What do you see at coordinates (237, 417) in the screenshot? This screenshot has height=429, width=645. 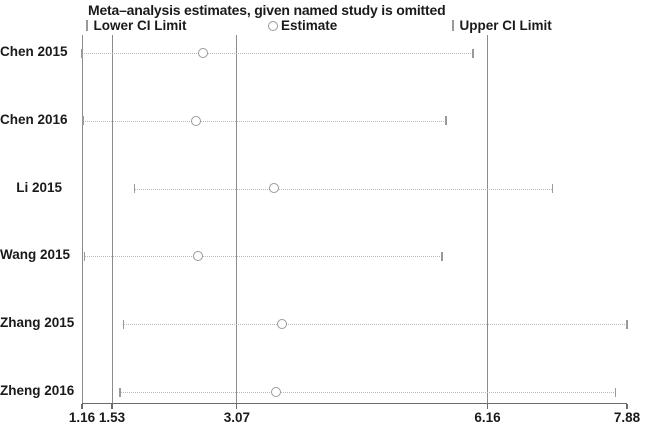 I see `x-axis-tick-label: 3.07` at bounding box center [237, 417].